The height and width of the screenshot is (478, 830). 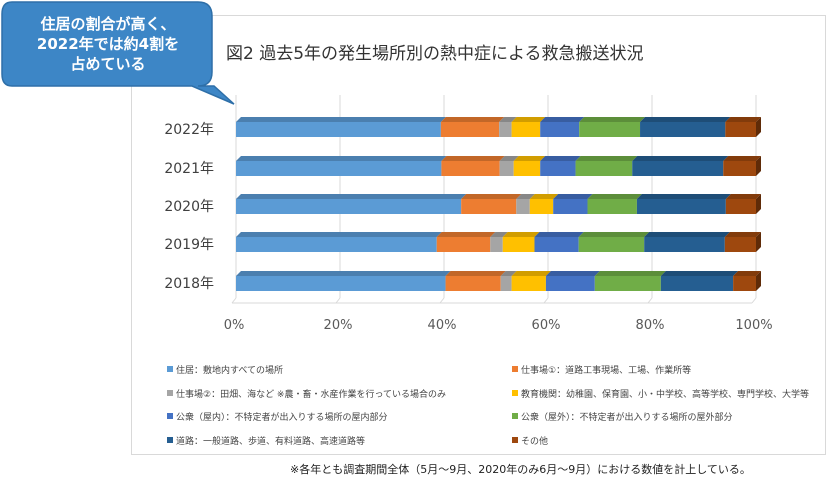 I want to click on legend-label: 仕事場②：田畑、海など ※農・畜・水産作業を行っている場合のみ, so click(x=311, y=395).